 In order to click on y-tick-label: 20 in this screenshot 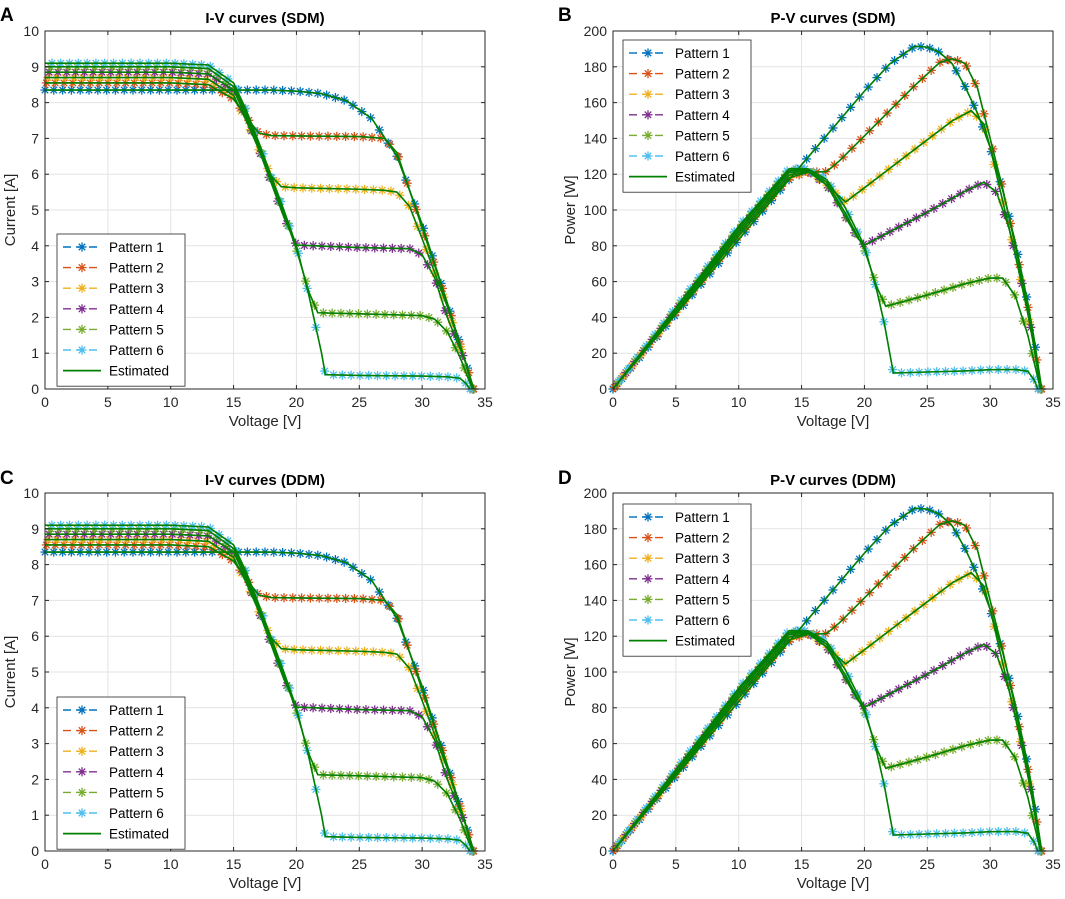, I will do `click(599, 353)`.